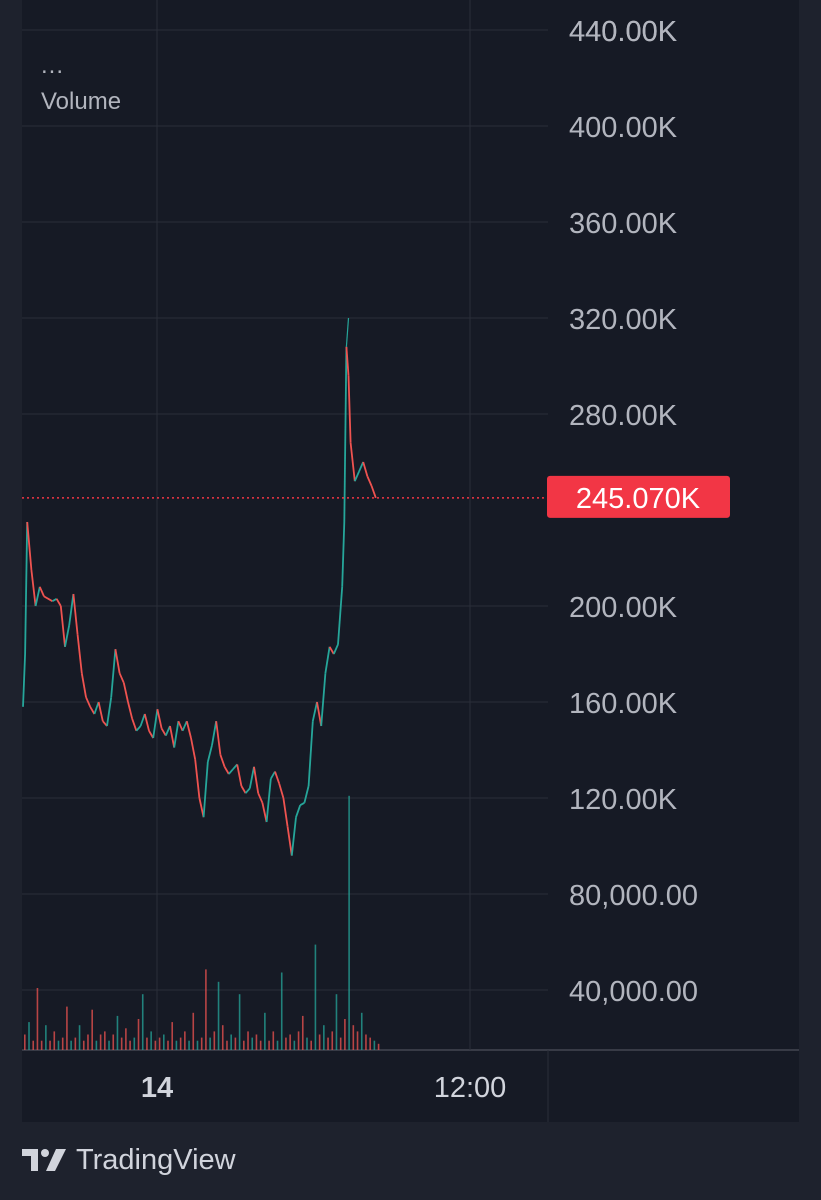 This screenshot has width=821, height=1200. Describe the element at coordinates (470, 1088) in the screenshot. I see `time-axis-label: 12:00` at that location.